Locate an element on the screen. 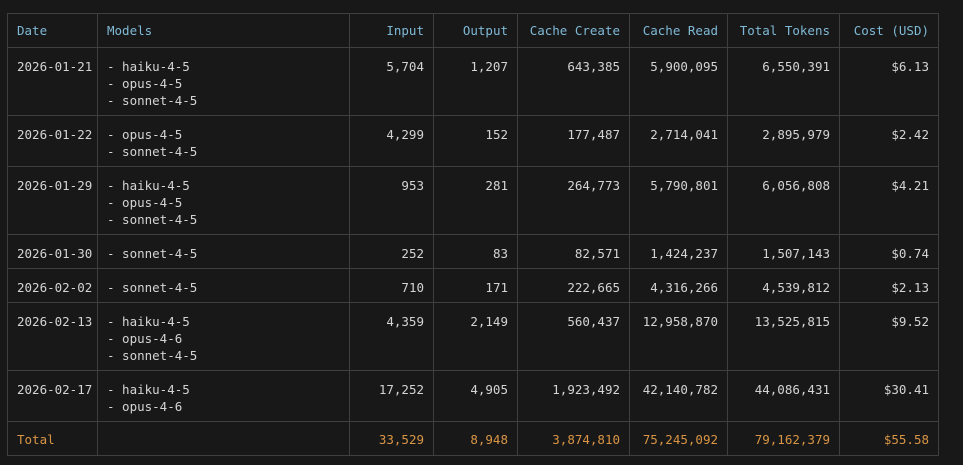 This screenshot has height=465, width=963. cache-create-cell: 643,385 is located at coordinates (573, 81).